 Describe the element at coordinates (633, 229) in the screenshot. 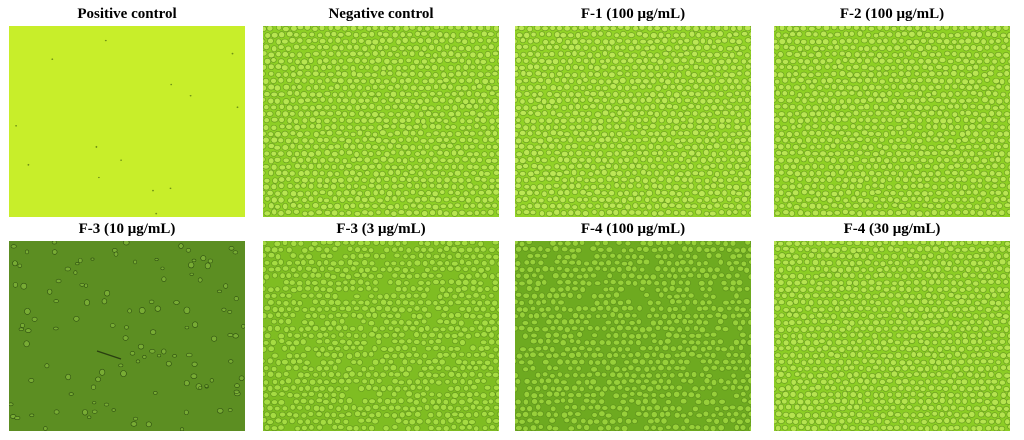

I see `panel-title: F-4 (100 μg/mL)` at that location.